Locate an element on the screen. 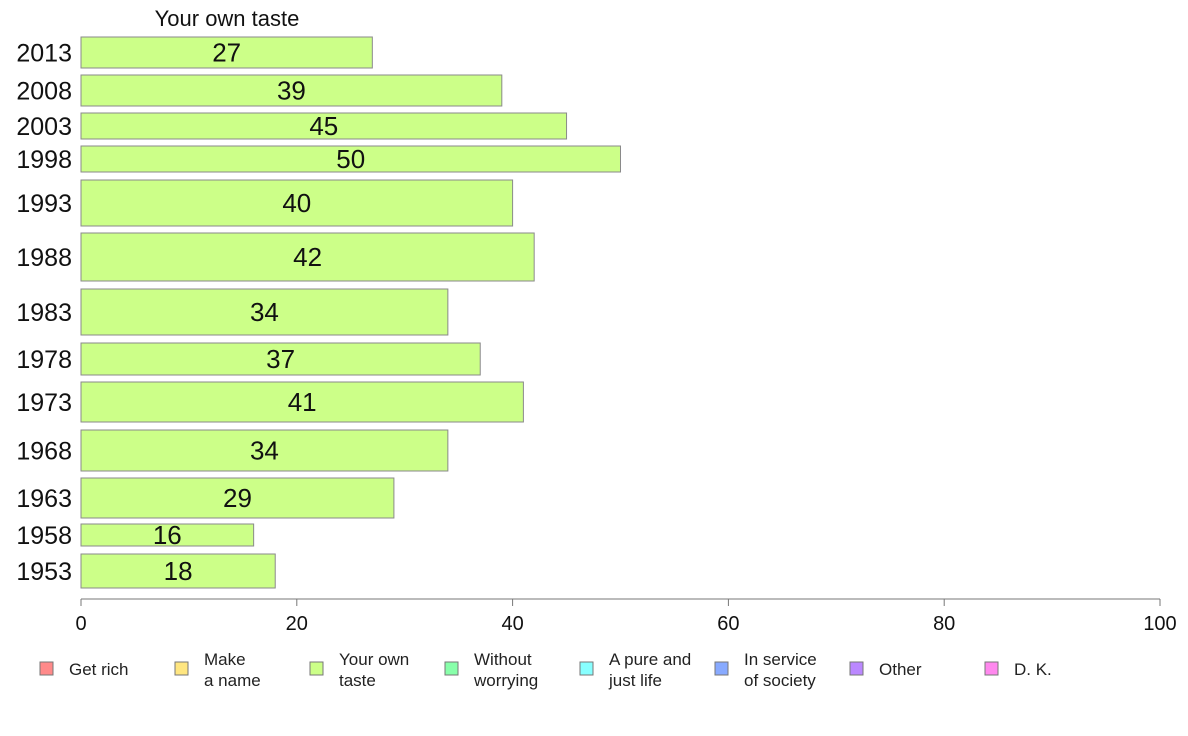 The image size is (1188, 736). category-label-1963: 1963 is located at coordinates (44, 499).